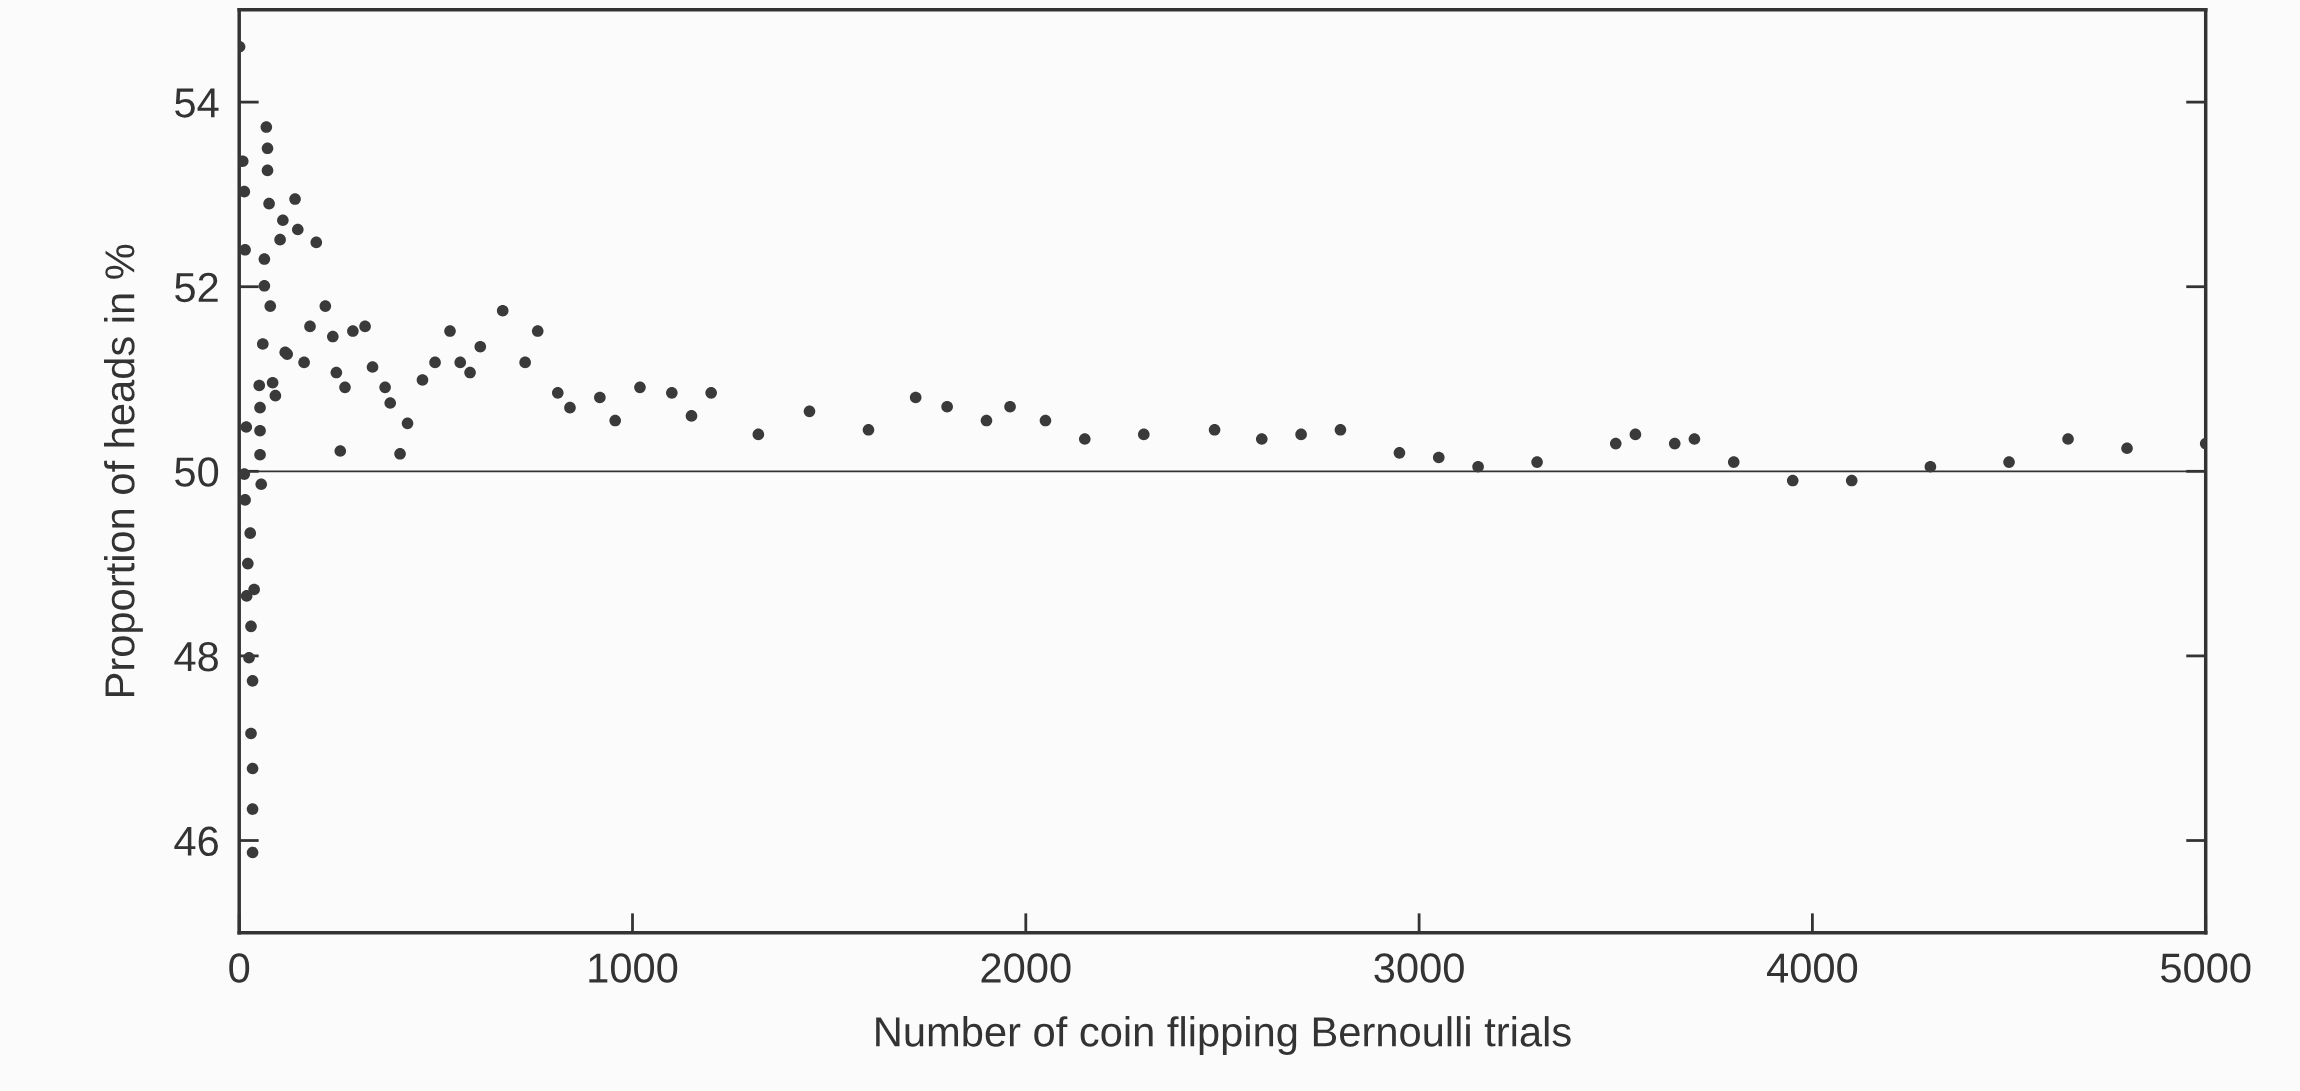  What do you see at coordinates (1419, 968) in the screenshot?
I see `x-tick-label: 3000` at bounding box center [1419, 968].